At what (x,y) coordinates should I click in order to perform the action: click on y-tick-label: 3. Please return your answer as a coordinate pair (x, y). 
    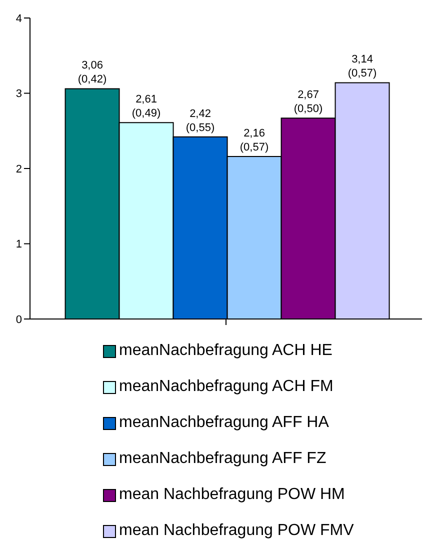
    Looking at the image, I should click on (19, 94).